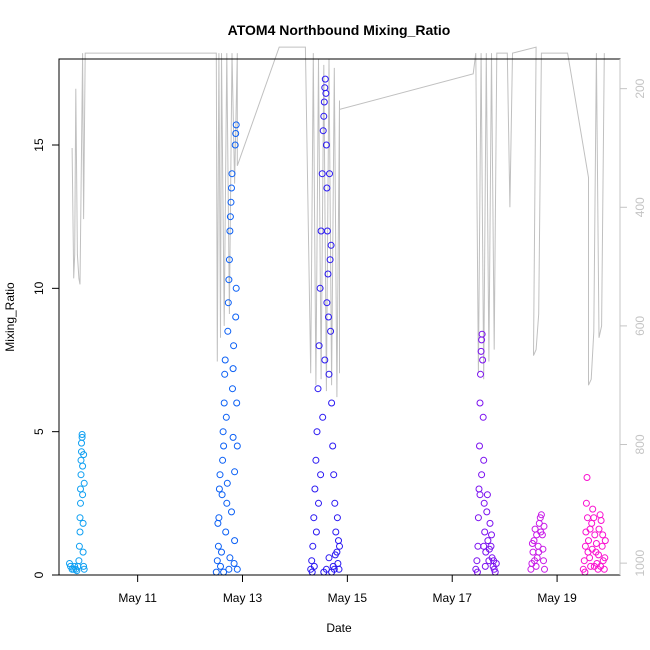 This screenshot has width=650, height=650. What do you see at coordinates (39, 574) in the screenshot?
I see `y-tick-label: 0` at bounding box center [39, 574].